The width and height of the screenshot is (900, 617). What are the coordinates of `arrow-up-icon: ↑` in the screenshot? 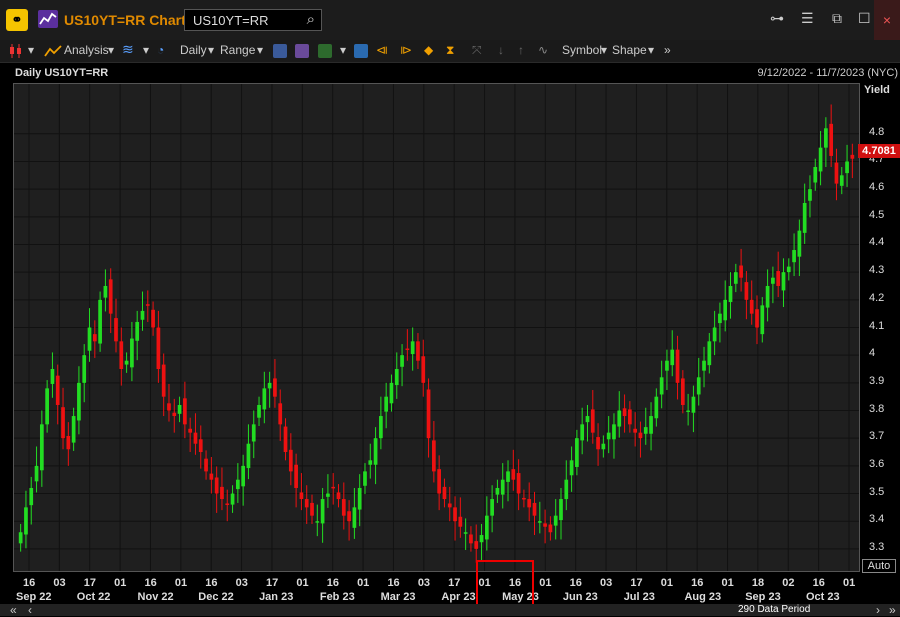 It's located at (521, 50).